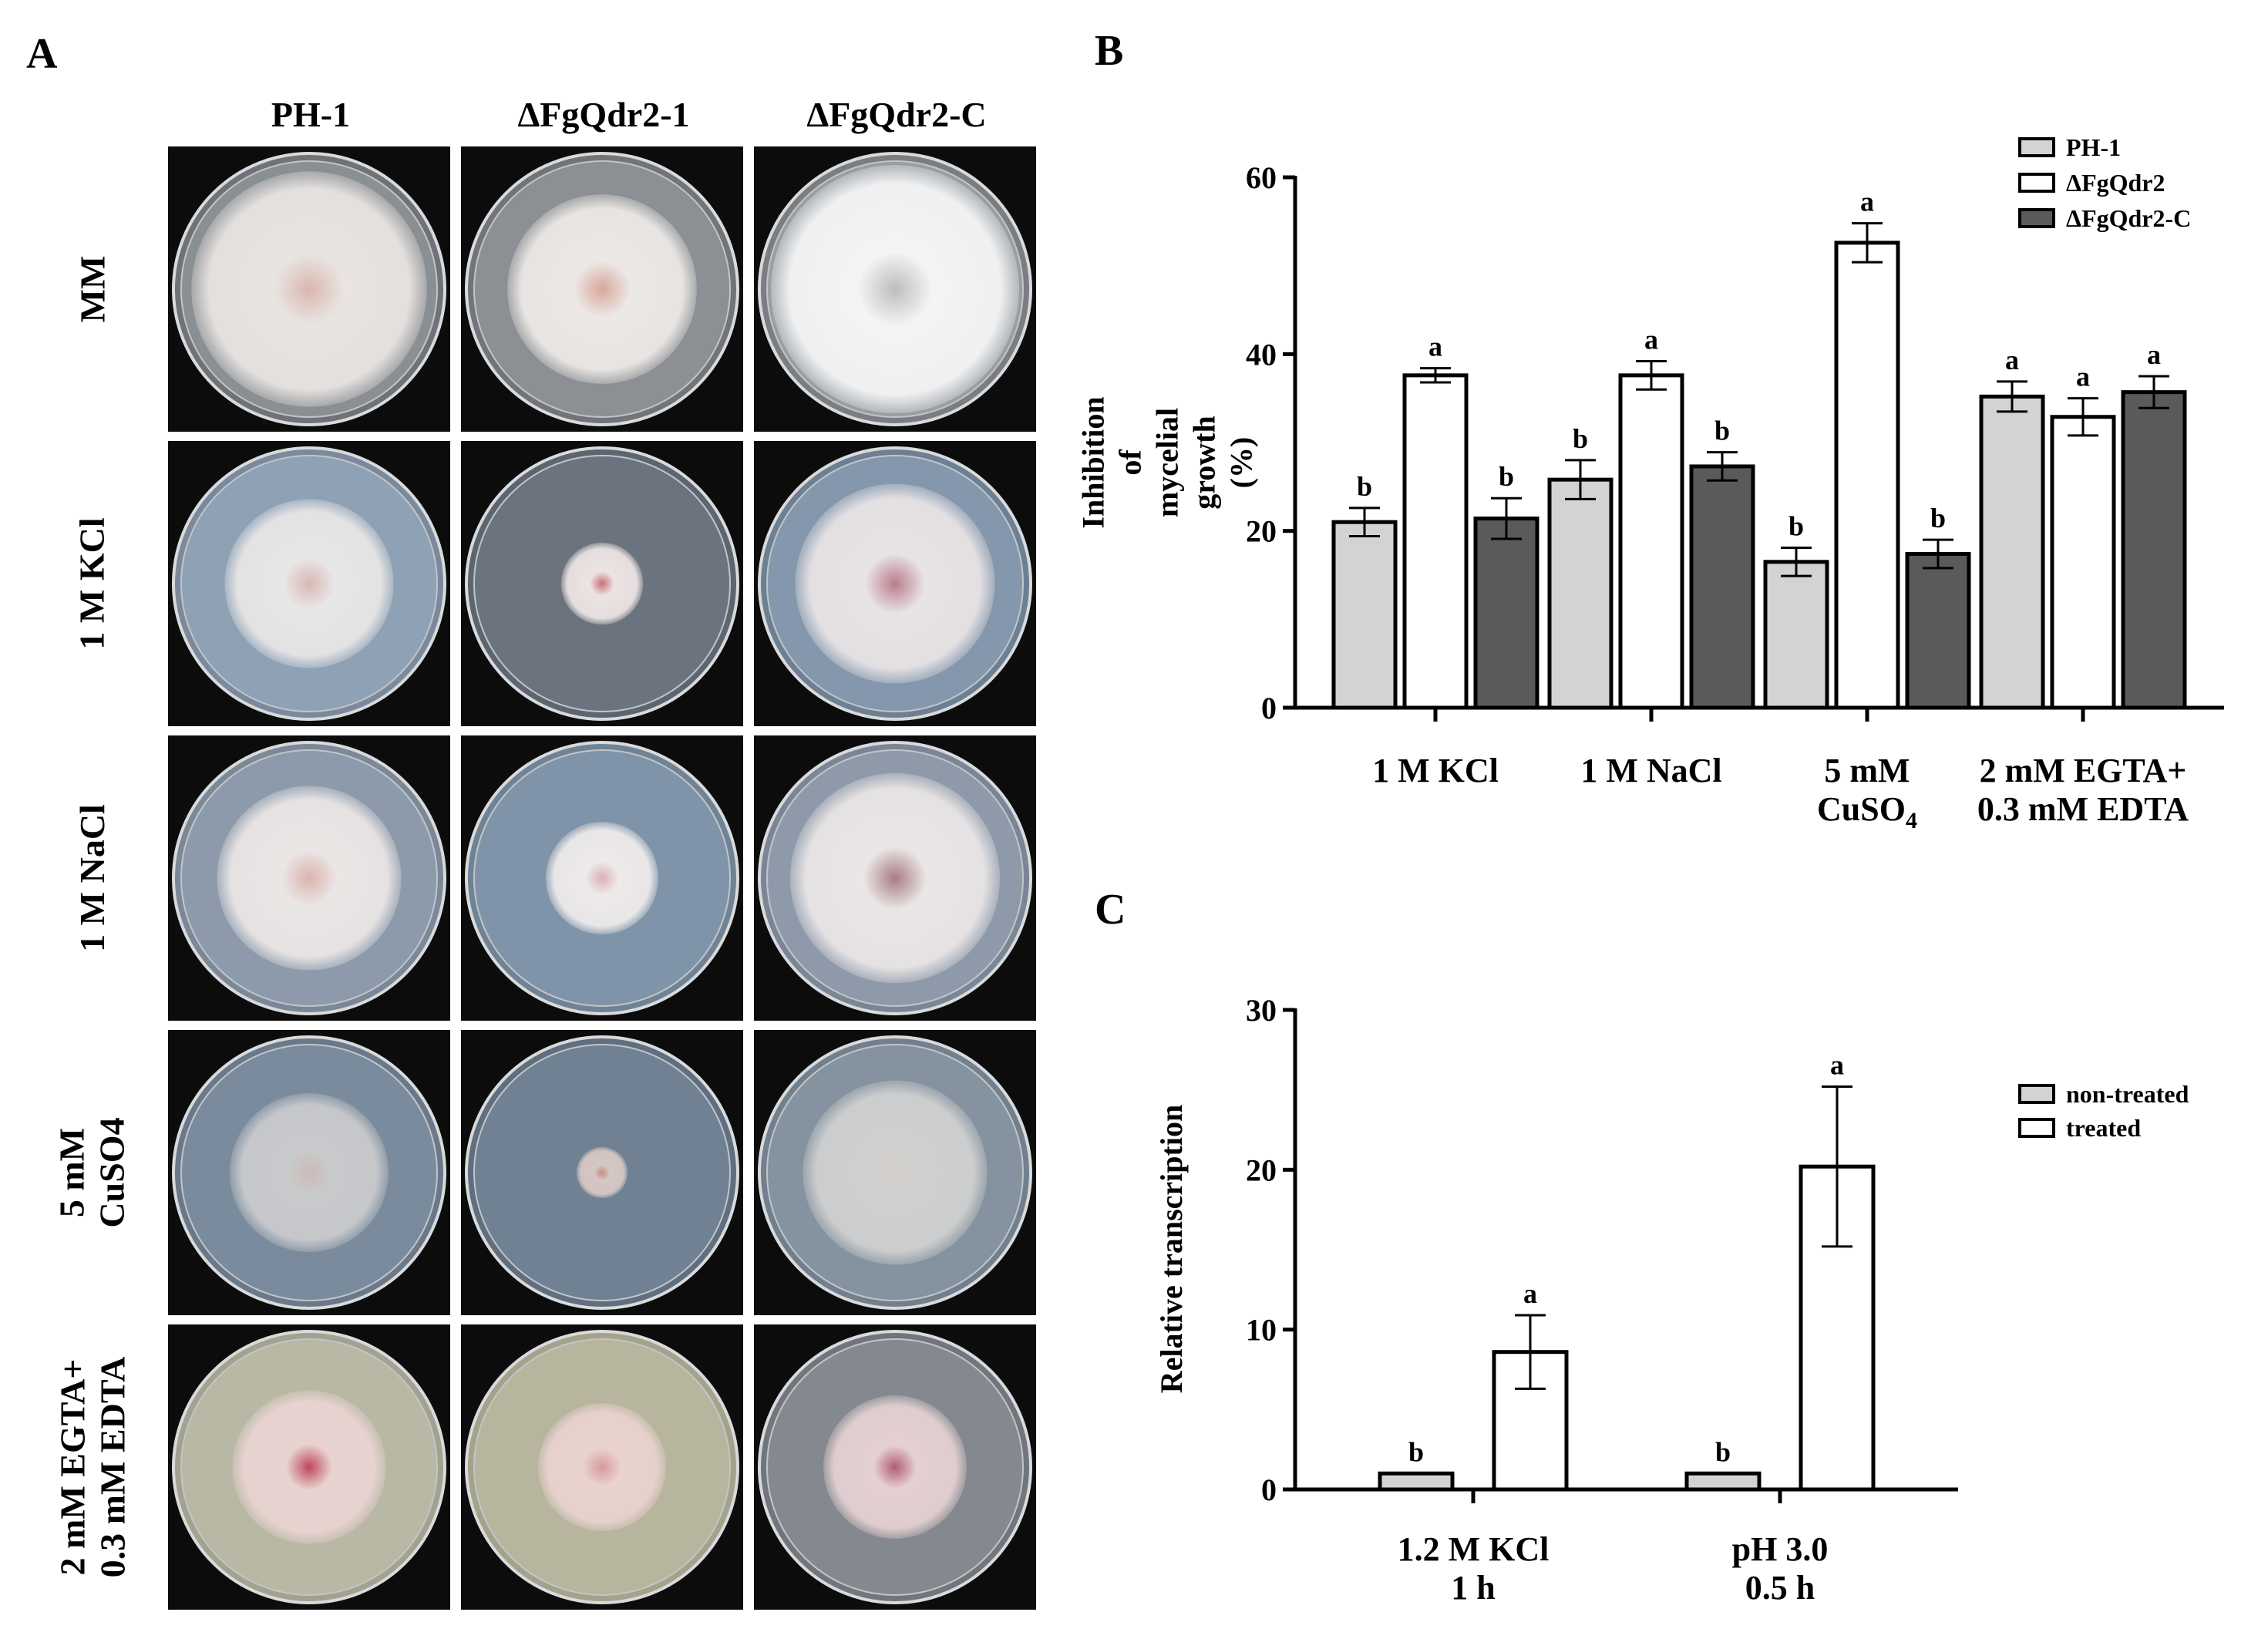  What do you see at coordinates (92, 1467) in the screenshot?
I see `row-label-egta-edta: 2 mM EGTA+ 0.3 mM EDTA` at bounding box center [92, 1467].